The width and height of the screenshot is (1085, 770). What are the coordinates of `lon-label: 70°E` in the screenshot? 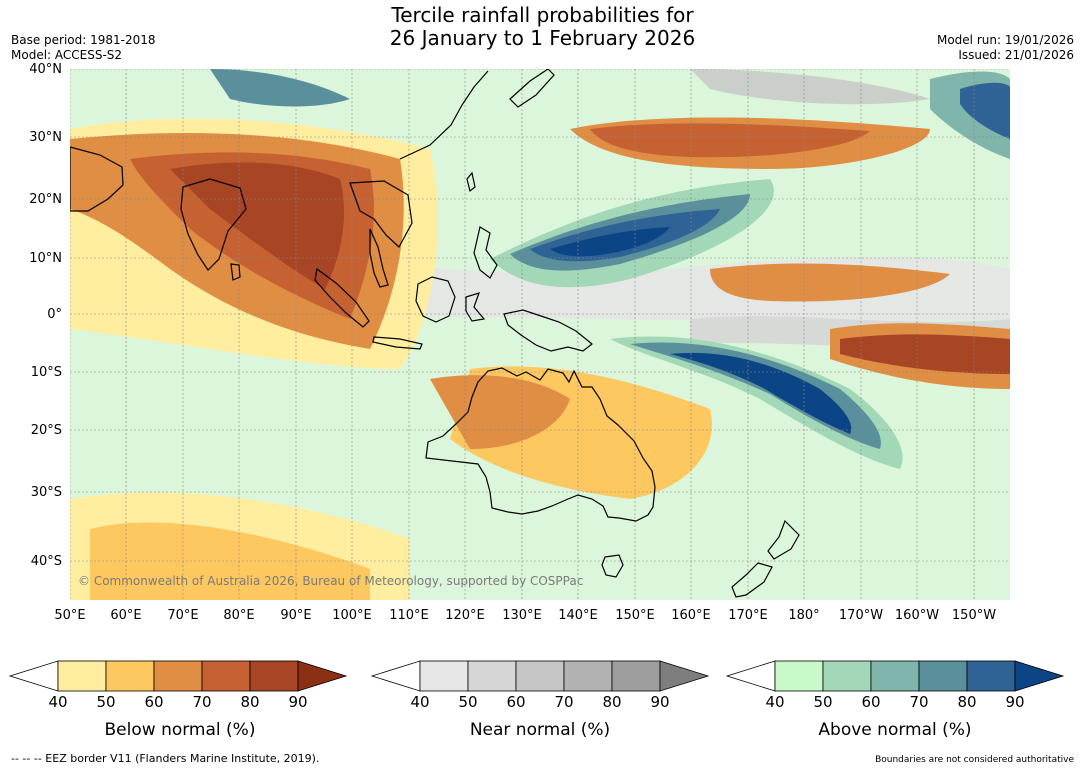 It's located at (183, 615).